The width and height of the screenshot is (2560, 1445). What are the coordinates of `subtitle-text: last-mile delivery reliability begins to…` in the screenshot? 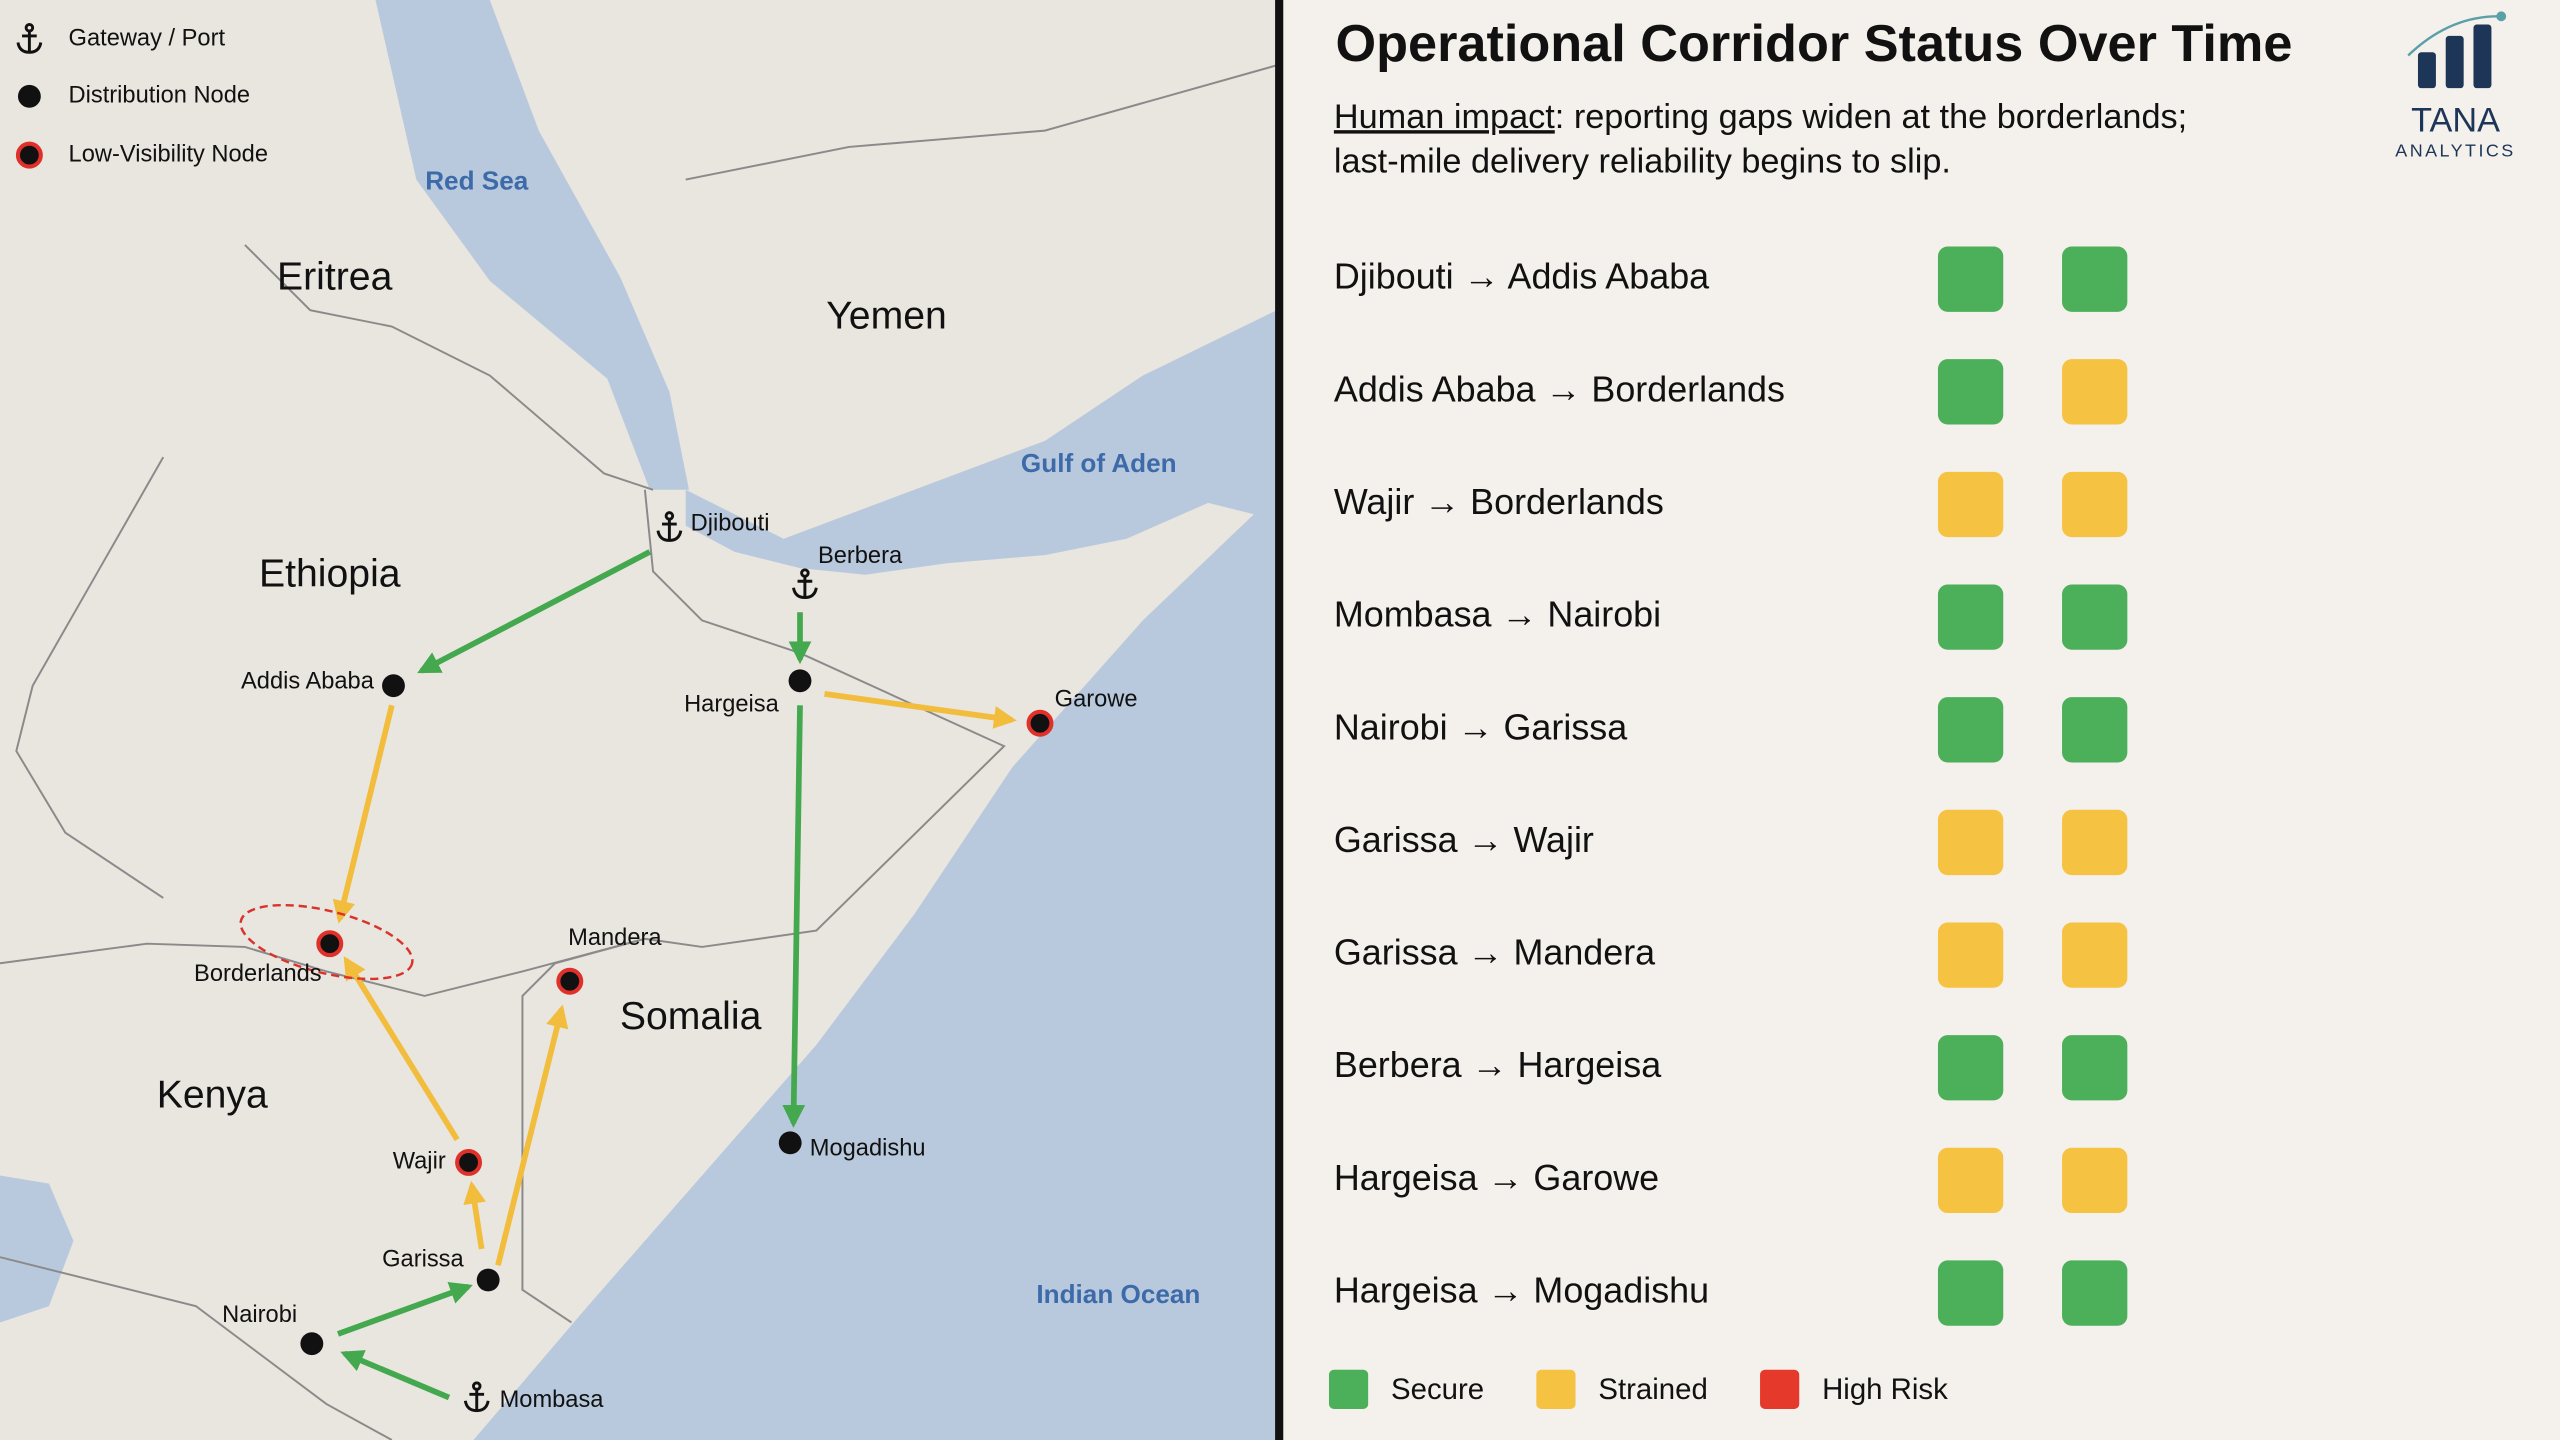 It's located at (1642, 161).